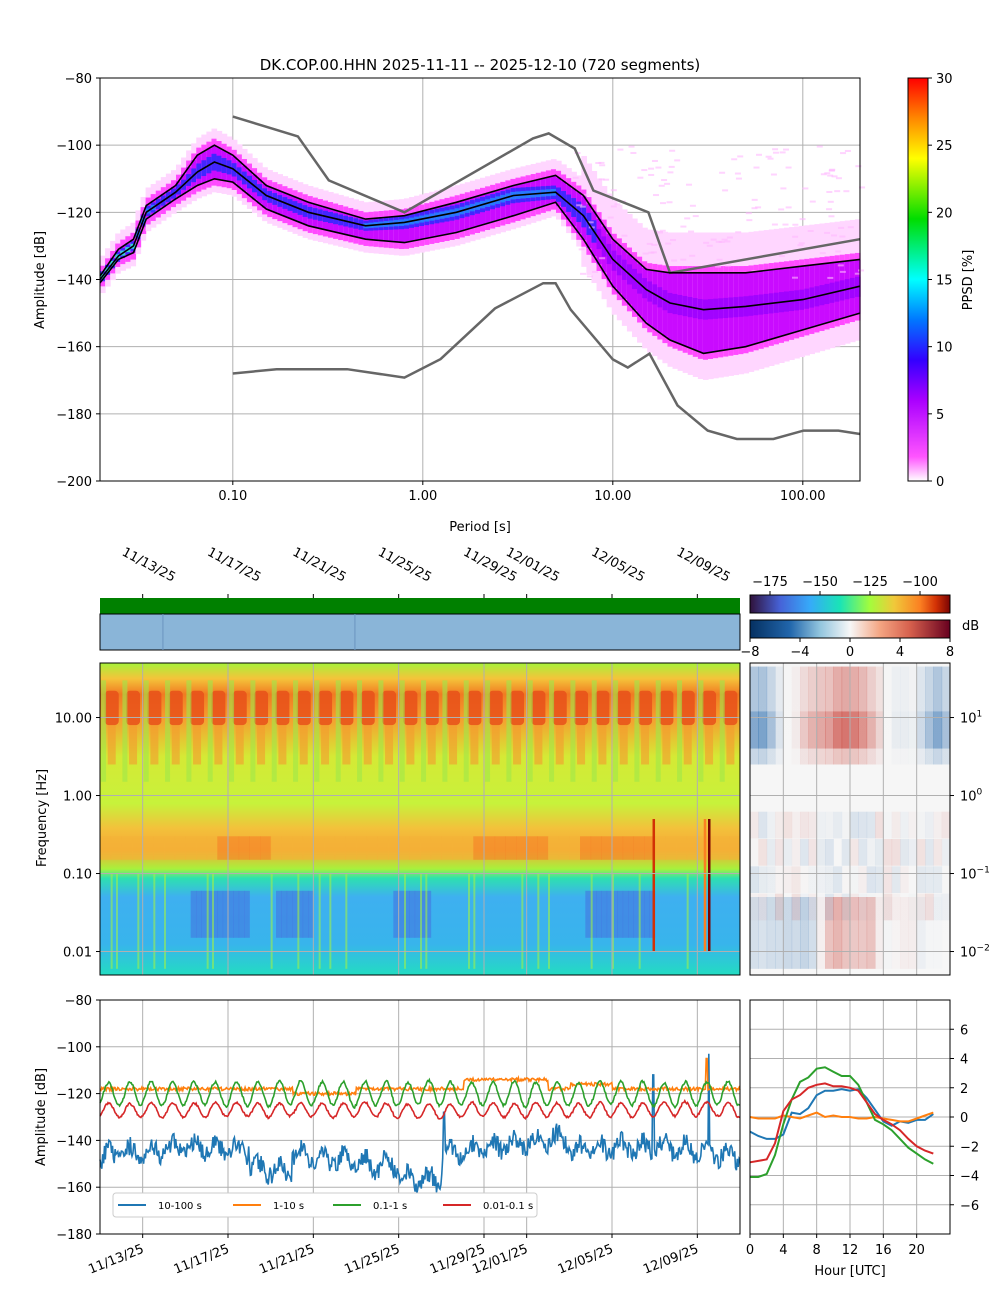  Describe the element at coordinates (420, 1093) in the screenshot. I see `band-line-0-1-1-s` at that location.